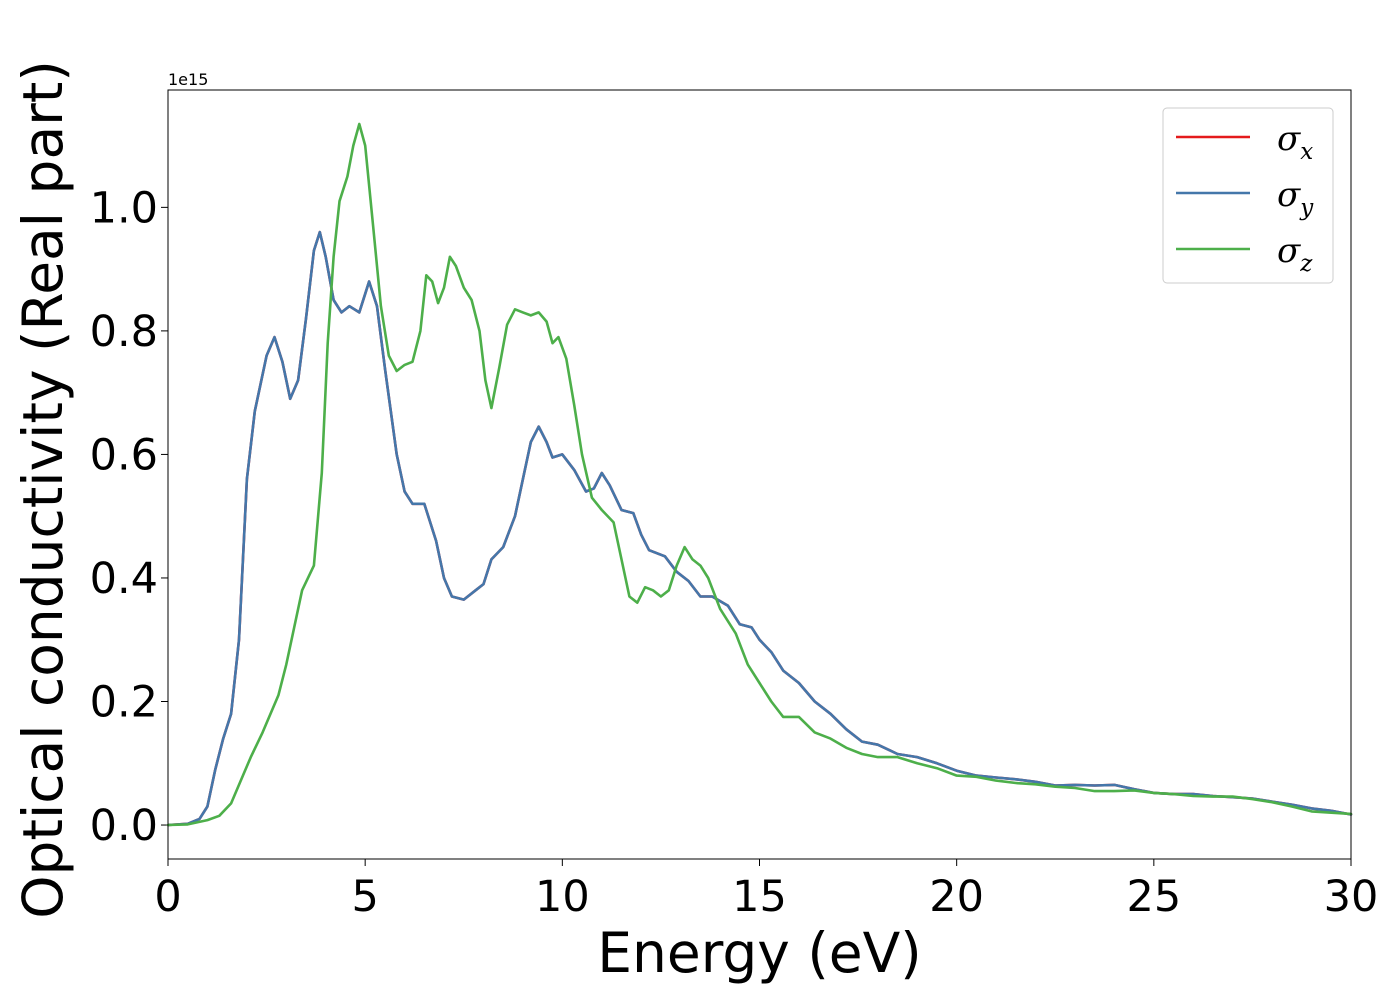  I want to click on y-tick-label: 0.0, so click(124, 826).